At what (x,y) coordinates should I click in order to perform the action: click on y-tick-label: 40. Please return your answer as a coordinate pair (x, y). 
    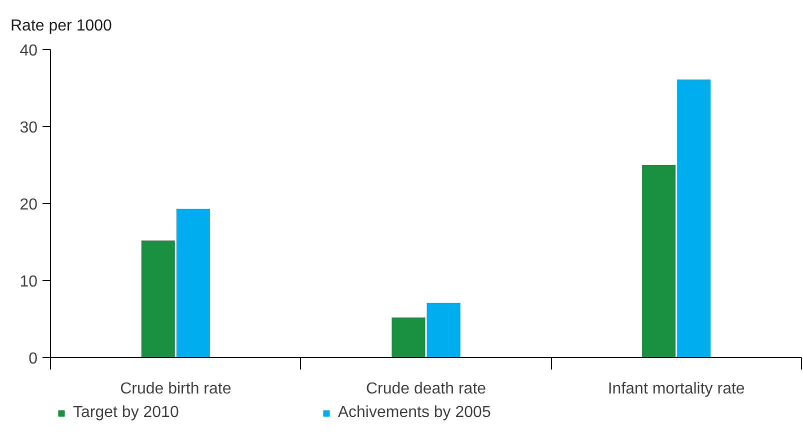
    Looking at the image, I should click on (29, 51).